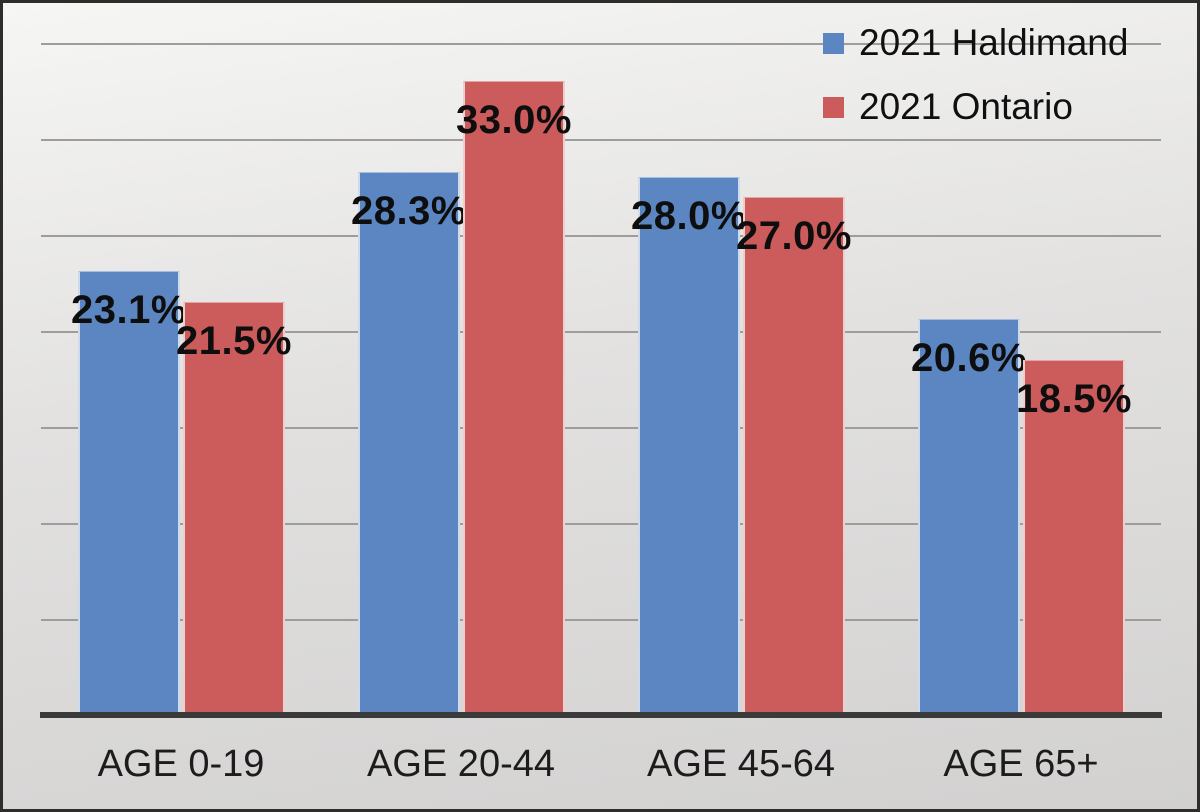 The width and height of the screenshot is (1200, 812). What do you see at coordinates (833, 43) in the screenshot?
I see `haldimand-series-swatch-icon` at bounding box center [833, 43].